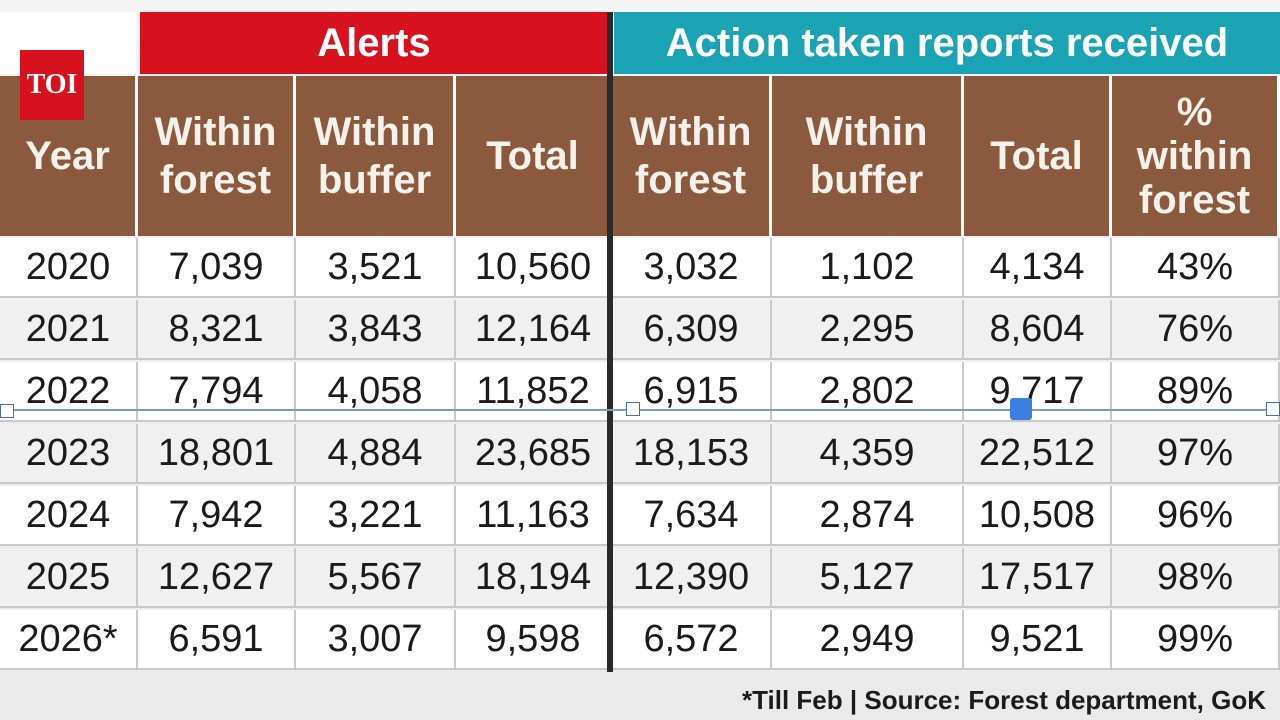 The width and height of the screenshot is (1280, 720). I want to click on table-cell: 5,567, so click(376, 578).